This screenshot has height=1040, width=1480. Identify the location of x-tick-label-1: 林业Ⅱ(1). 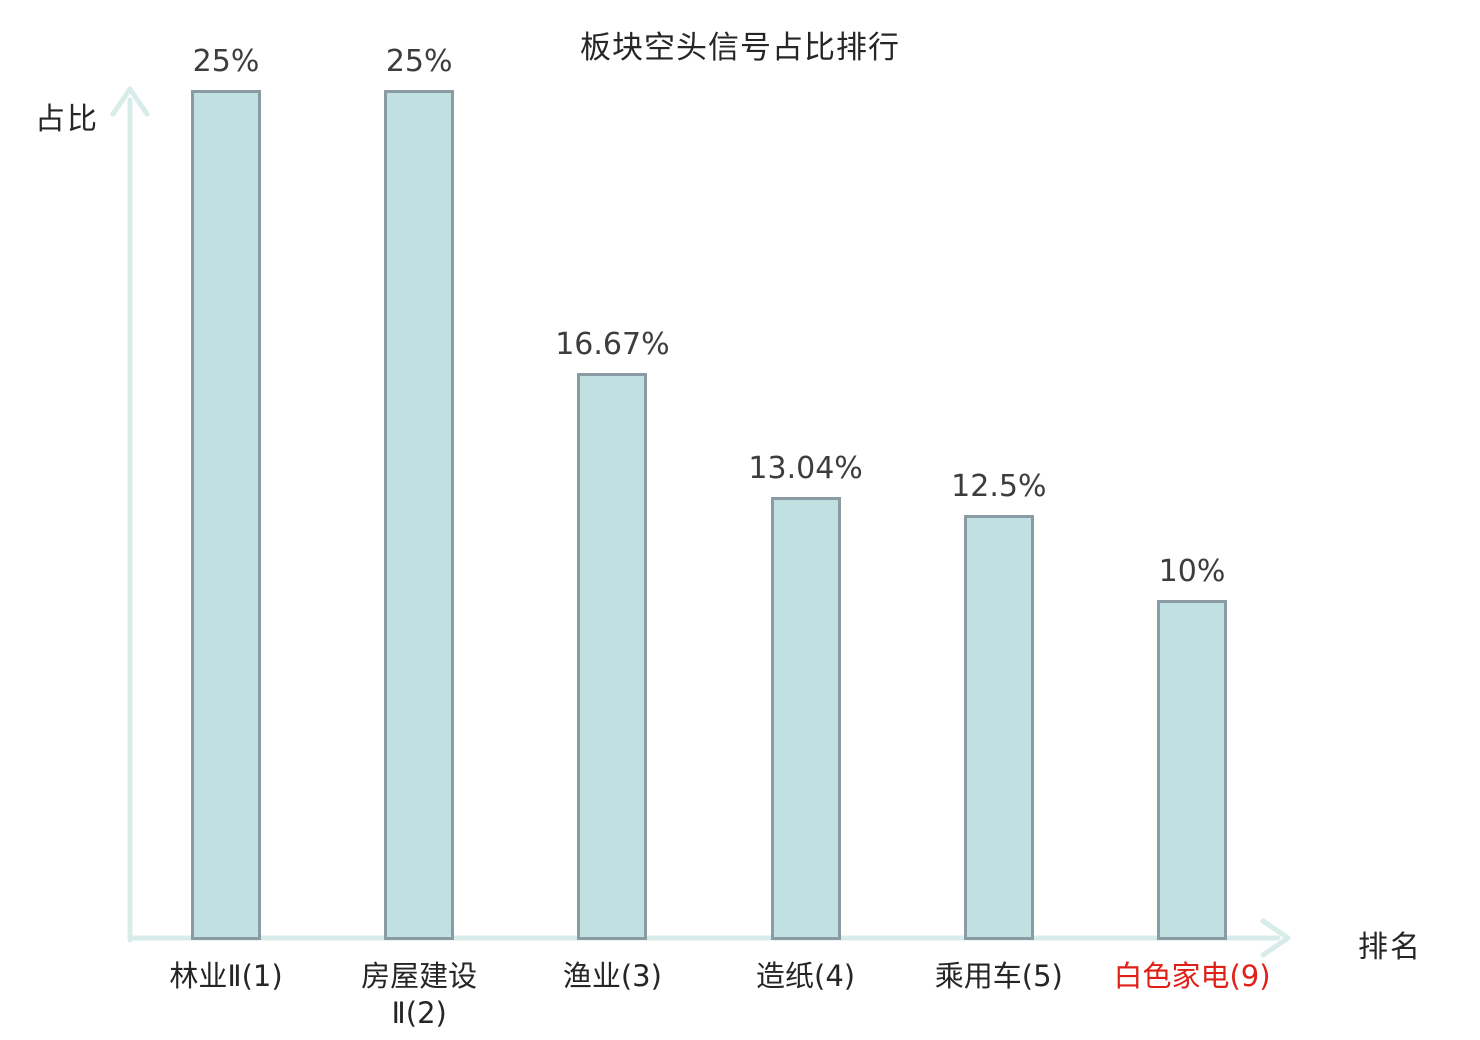
(226, 976).